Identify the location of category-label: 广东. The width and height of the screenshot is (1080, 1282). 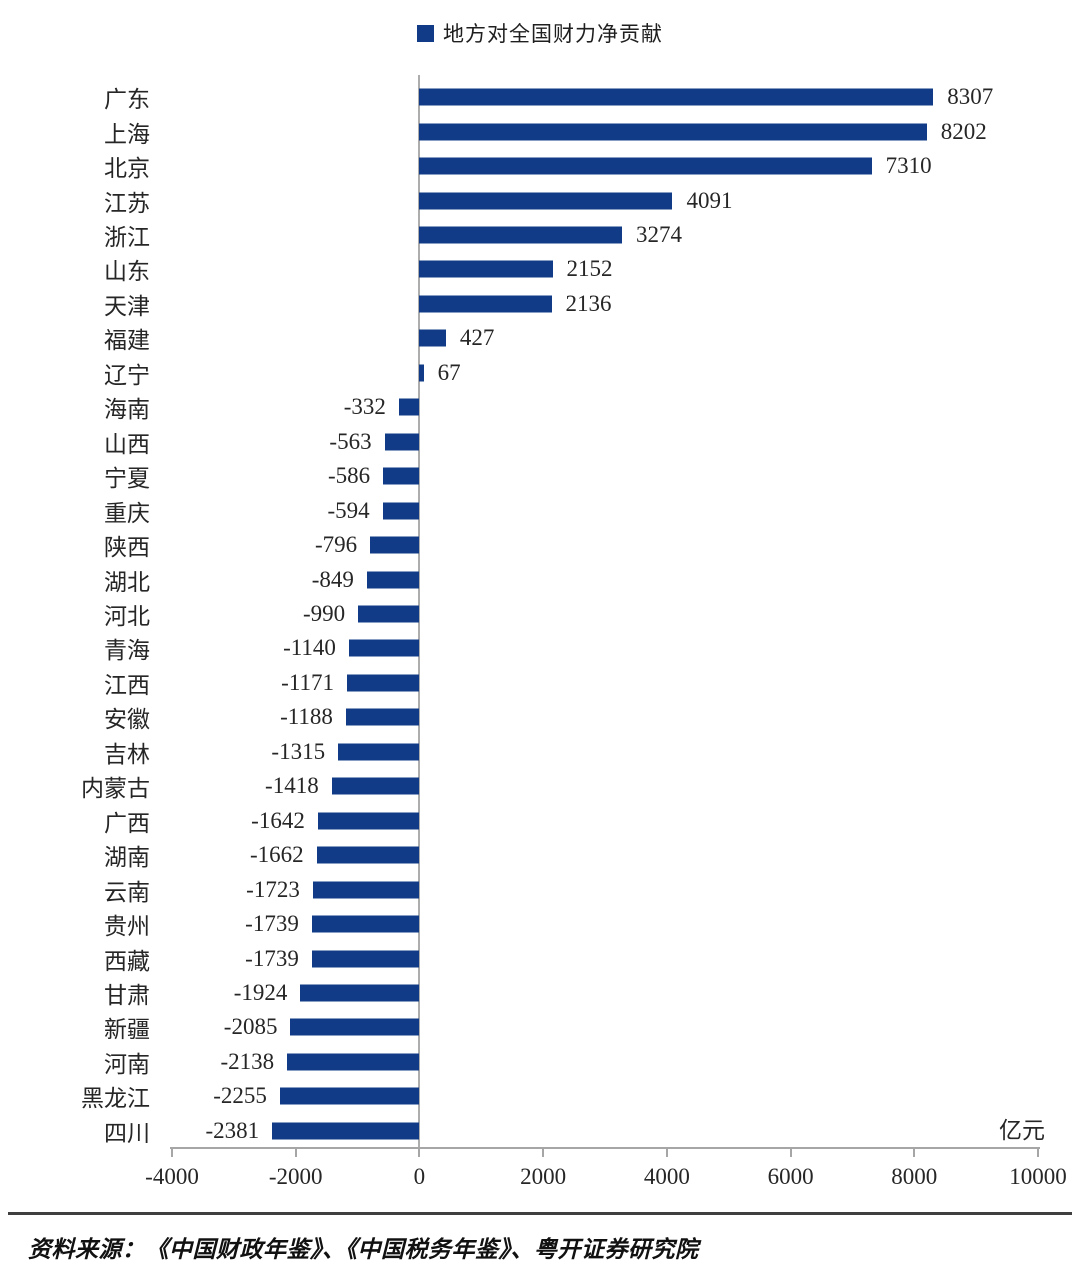
(127, 100).